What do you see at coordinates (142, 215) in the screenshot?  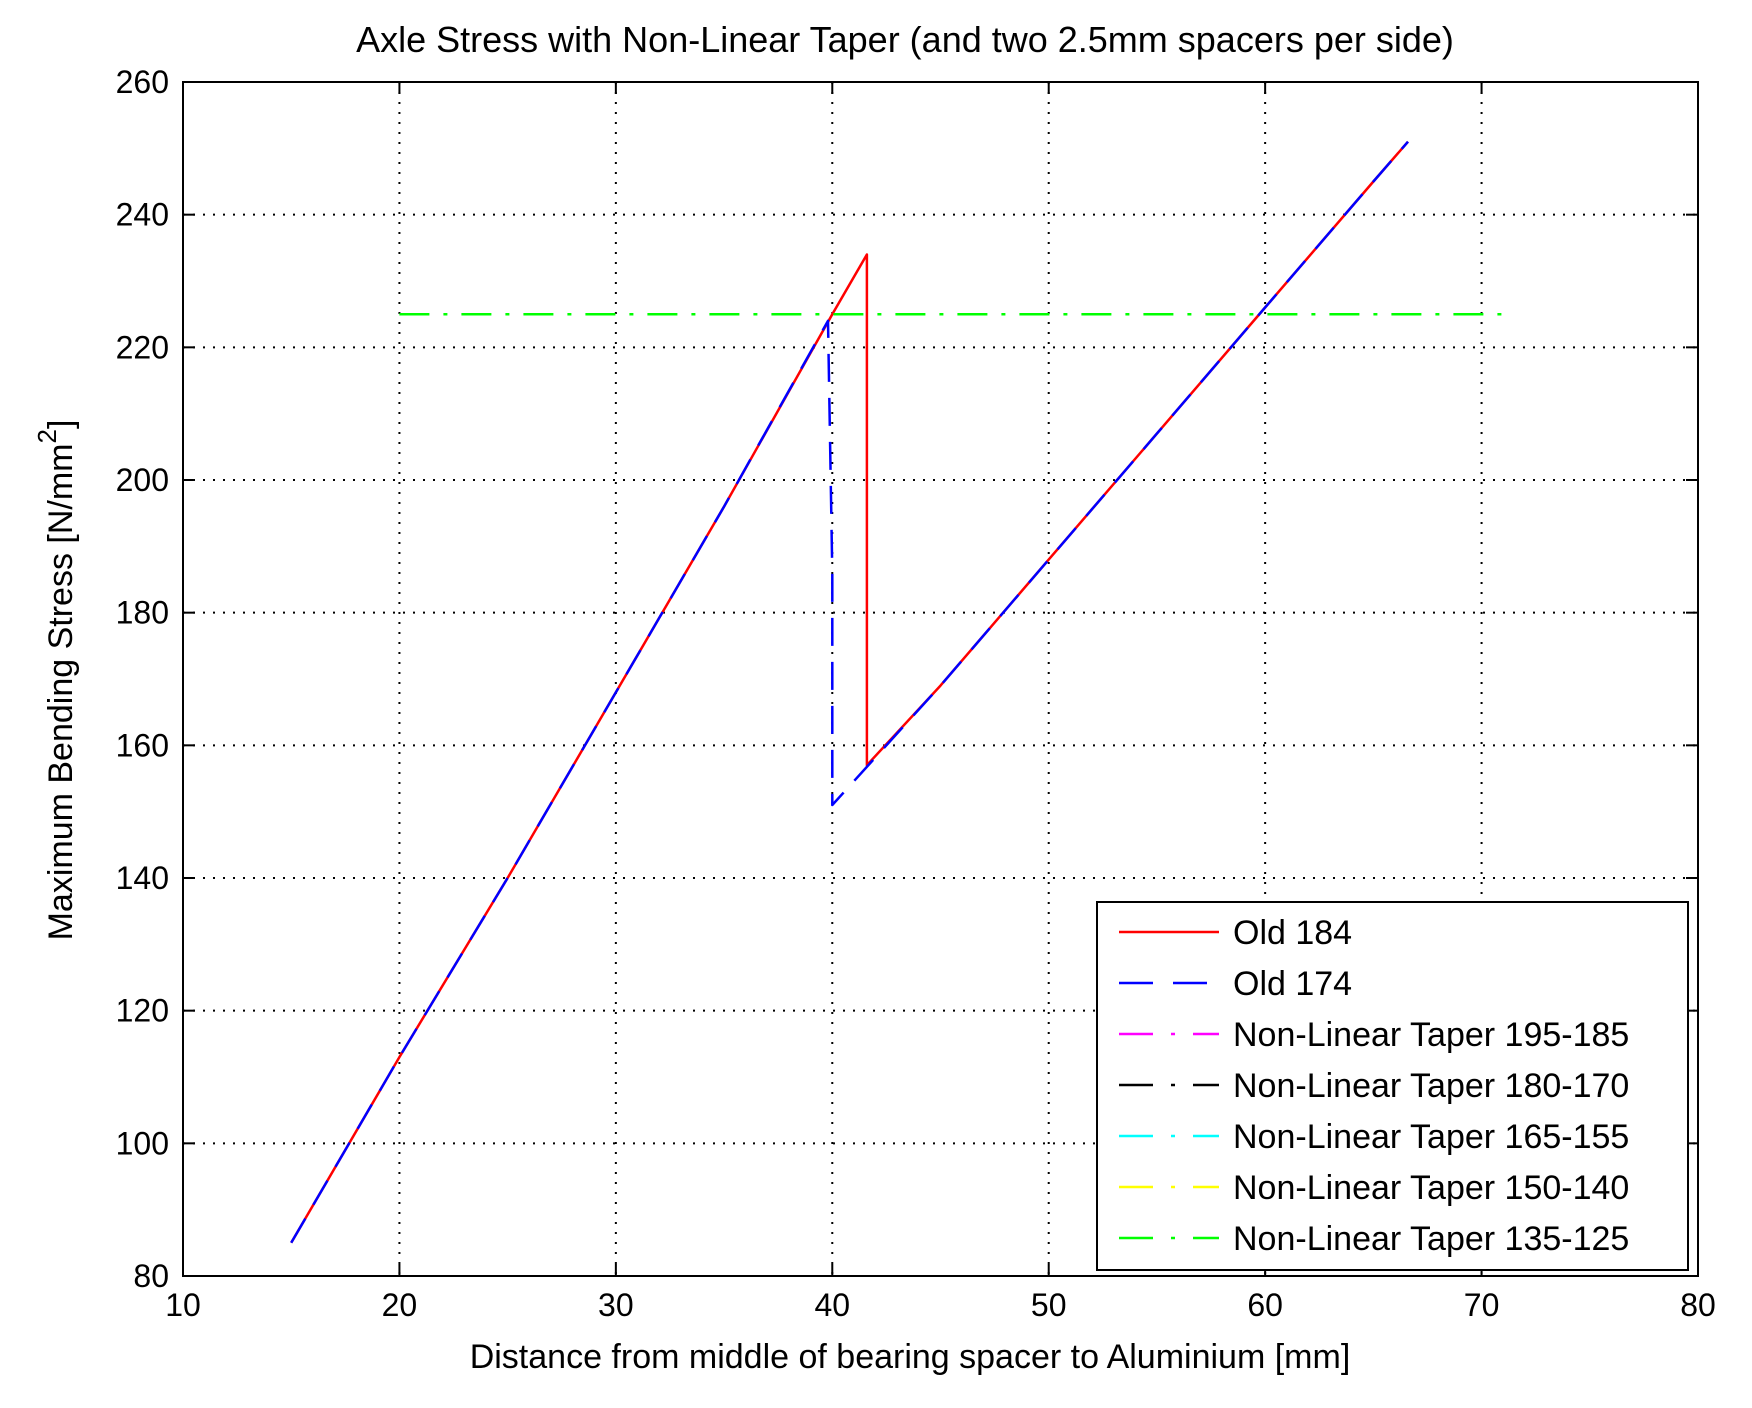 I see `y-tick-label: 240` at bounding box center [142, 215].